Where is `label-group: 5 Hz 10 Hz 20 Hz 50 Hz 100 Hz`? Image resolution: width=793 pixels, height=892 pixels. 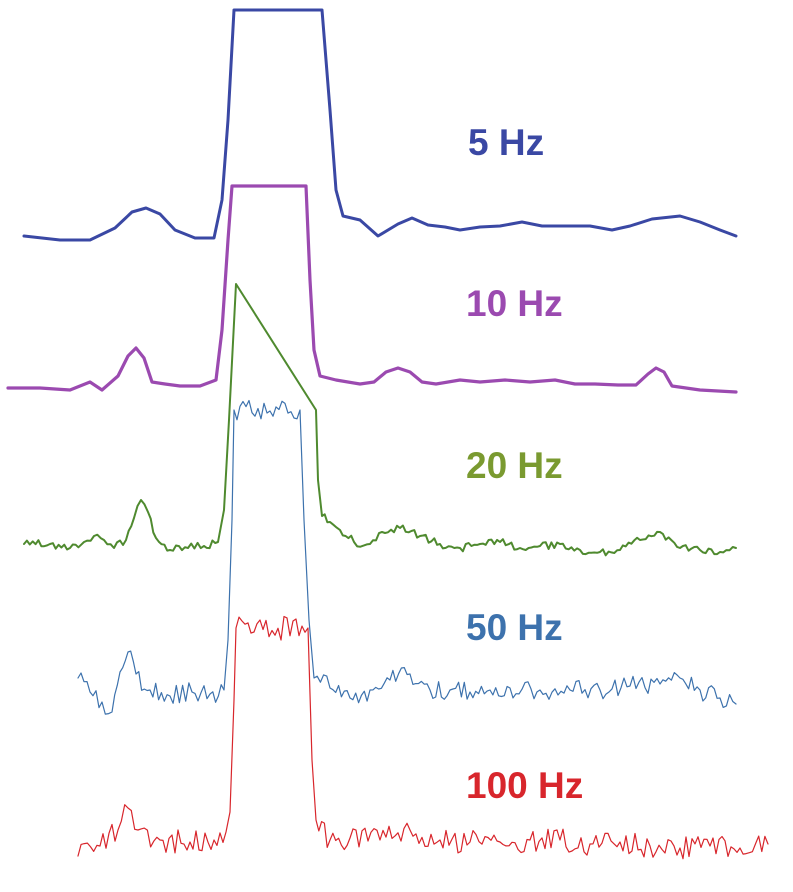 label-group: 5 Hz 10 Hz 20 Hz 50 Hz 100 Hz is located at coordinates (524, 464).